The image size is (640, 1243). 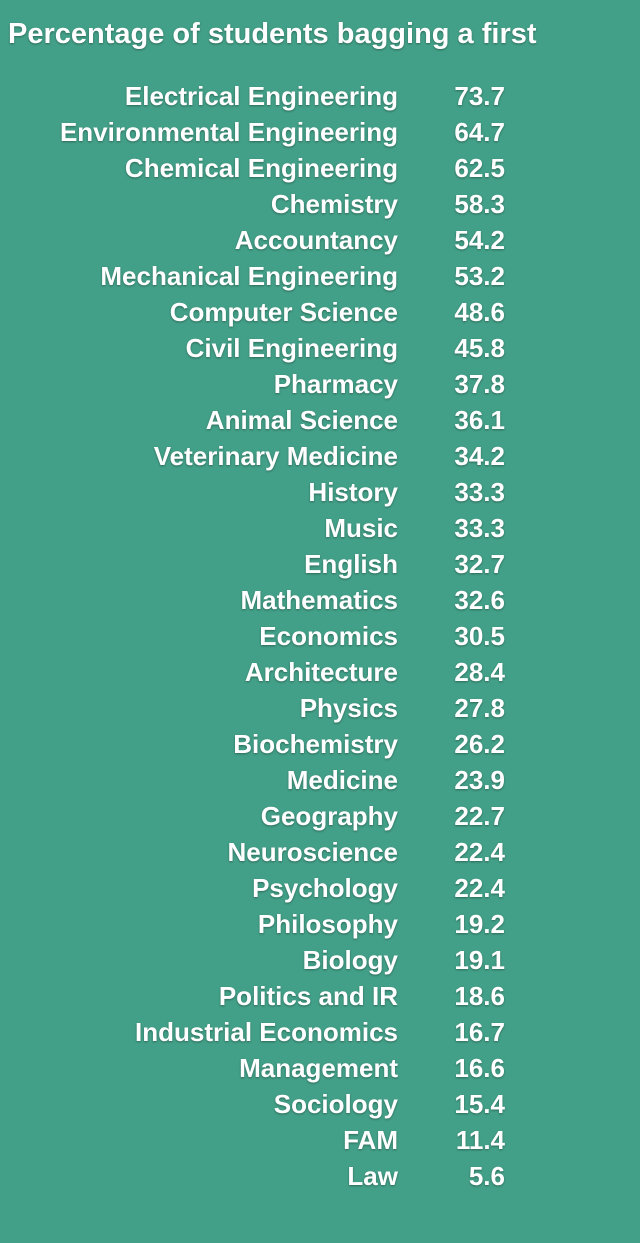 I want to click on table-row: Biochemistry 26.2, so click(x=320, y=744).